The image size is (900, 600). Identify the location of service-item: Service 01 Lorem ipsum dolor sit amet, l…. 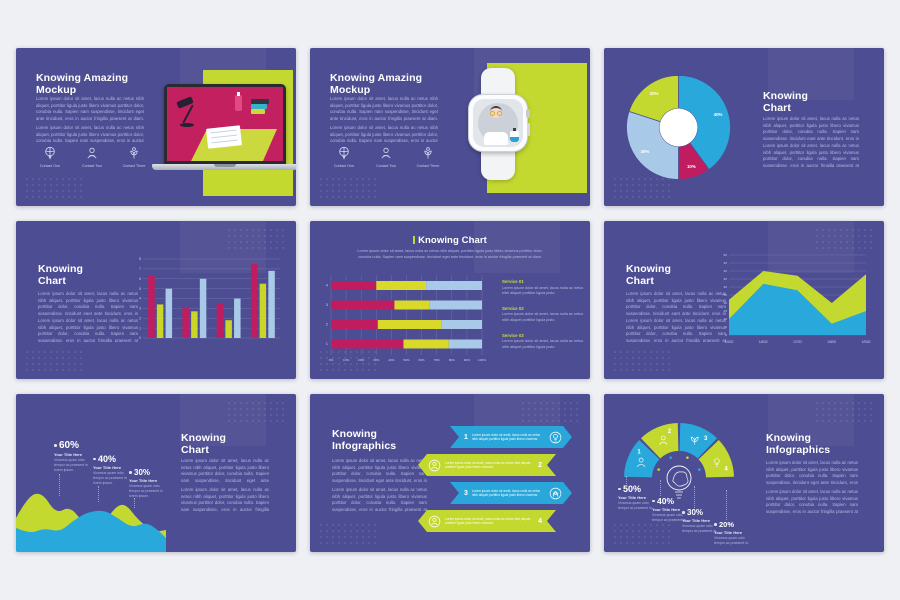
(544, 288).